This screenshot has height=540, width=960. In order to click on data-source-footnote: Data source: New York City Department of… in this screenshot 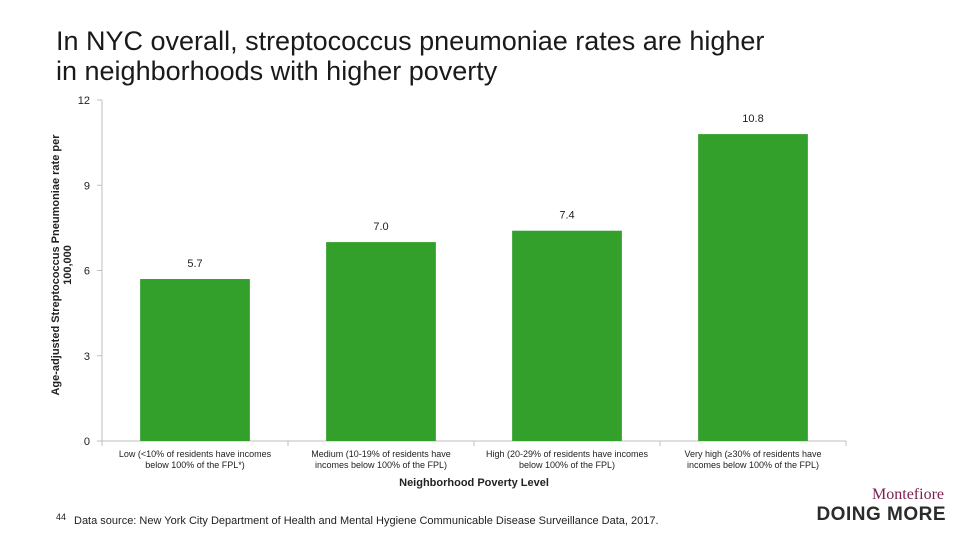, I will do `click(366, 521)`.